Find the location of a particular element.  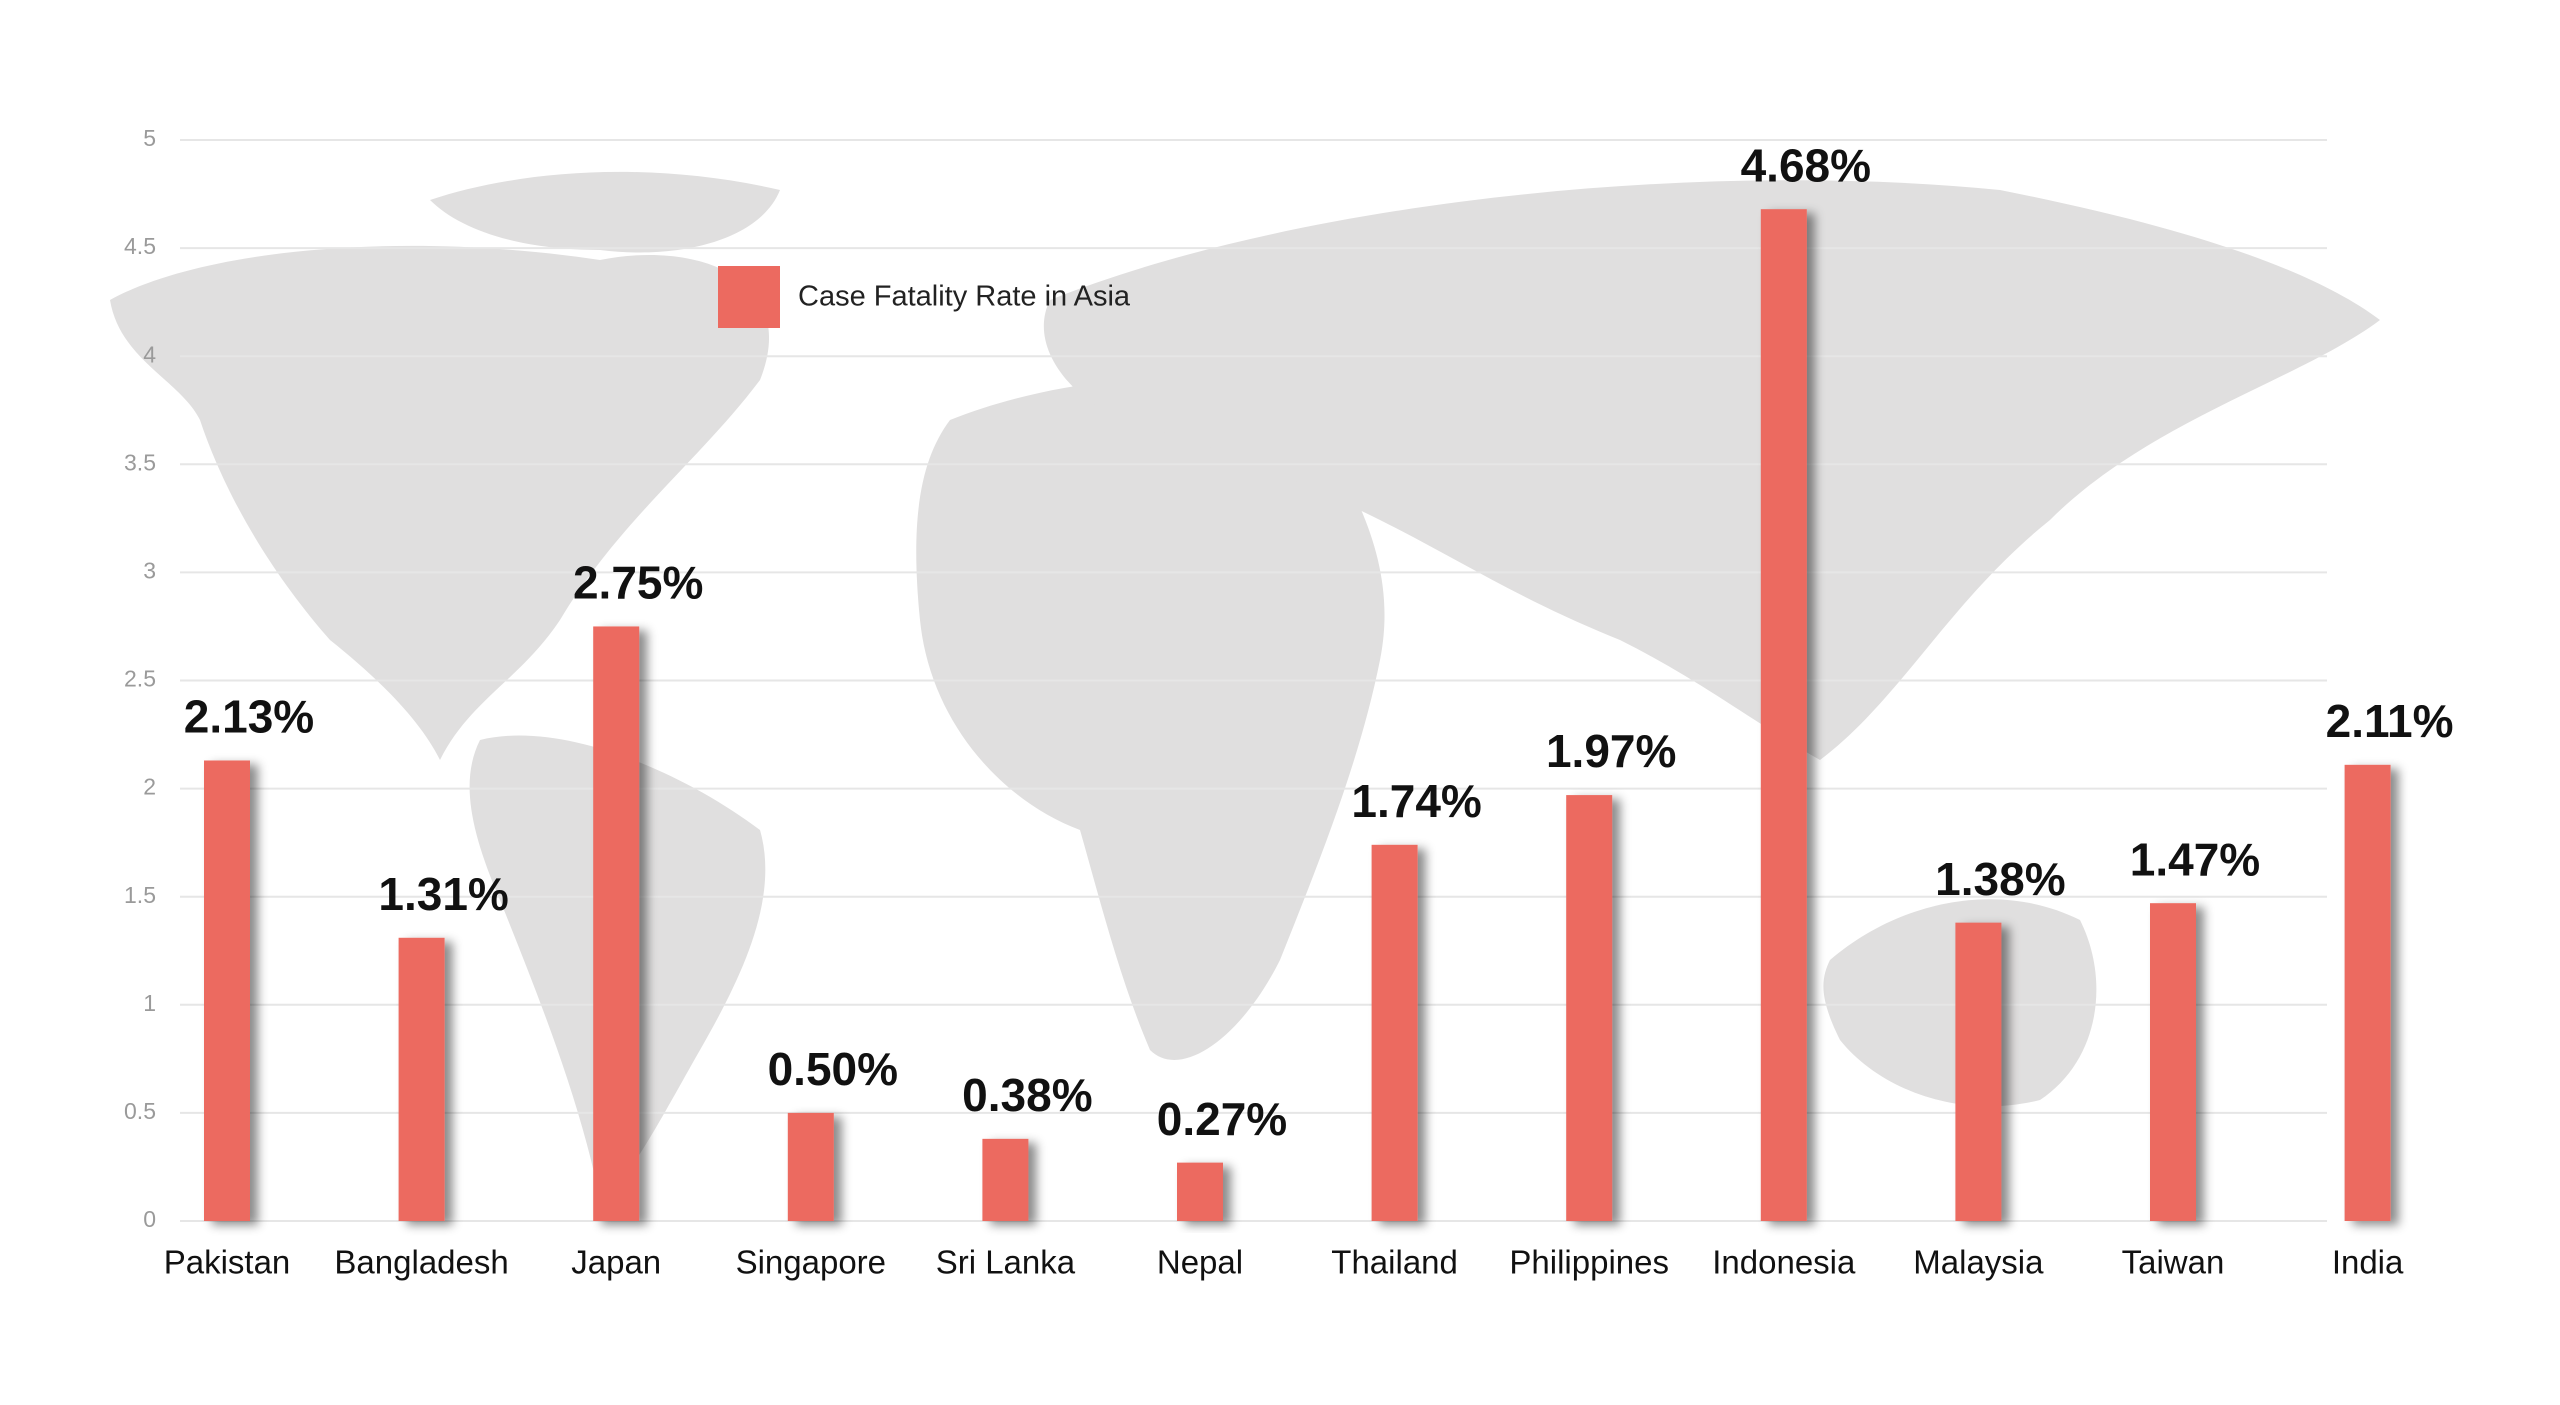

x-tick-label: Thailand is located at coordinates (1394, 1262).